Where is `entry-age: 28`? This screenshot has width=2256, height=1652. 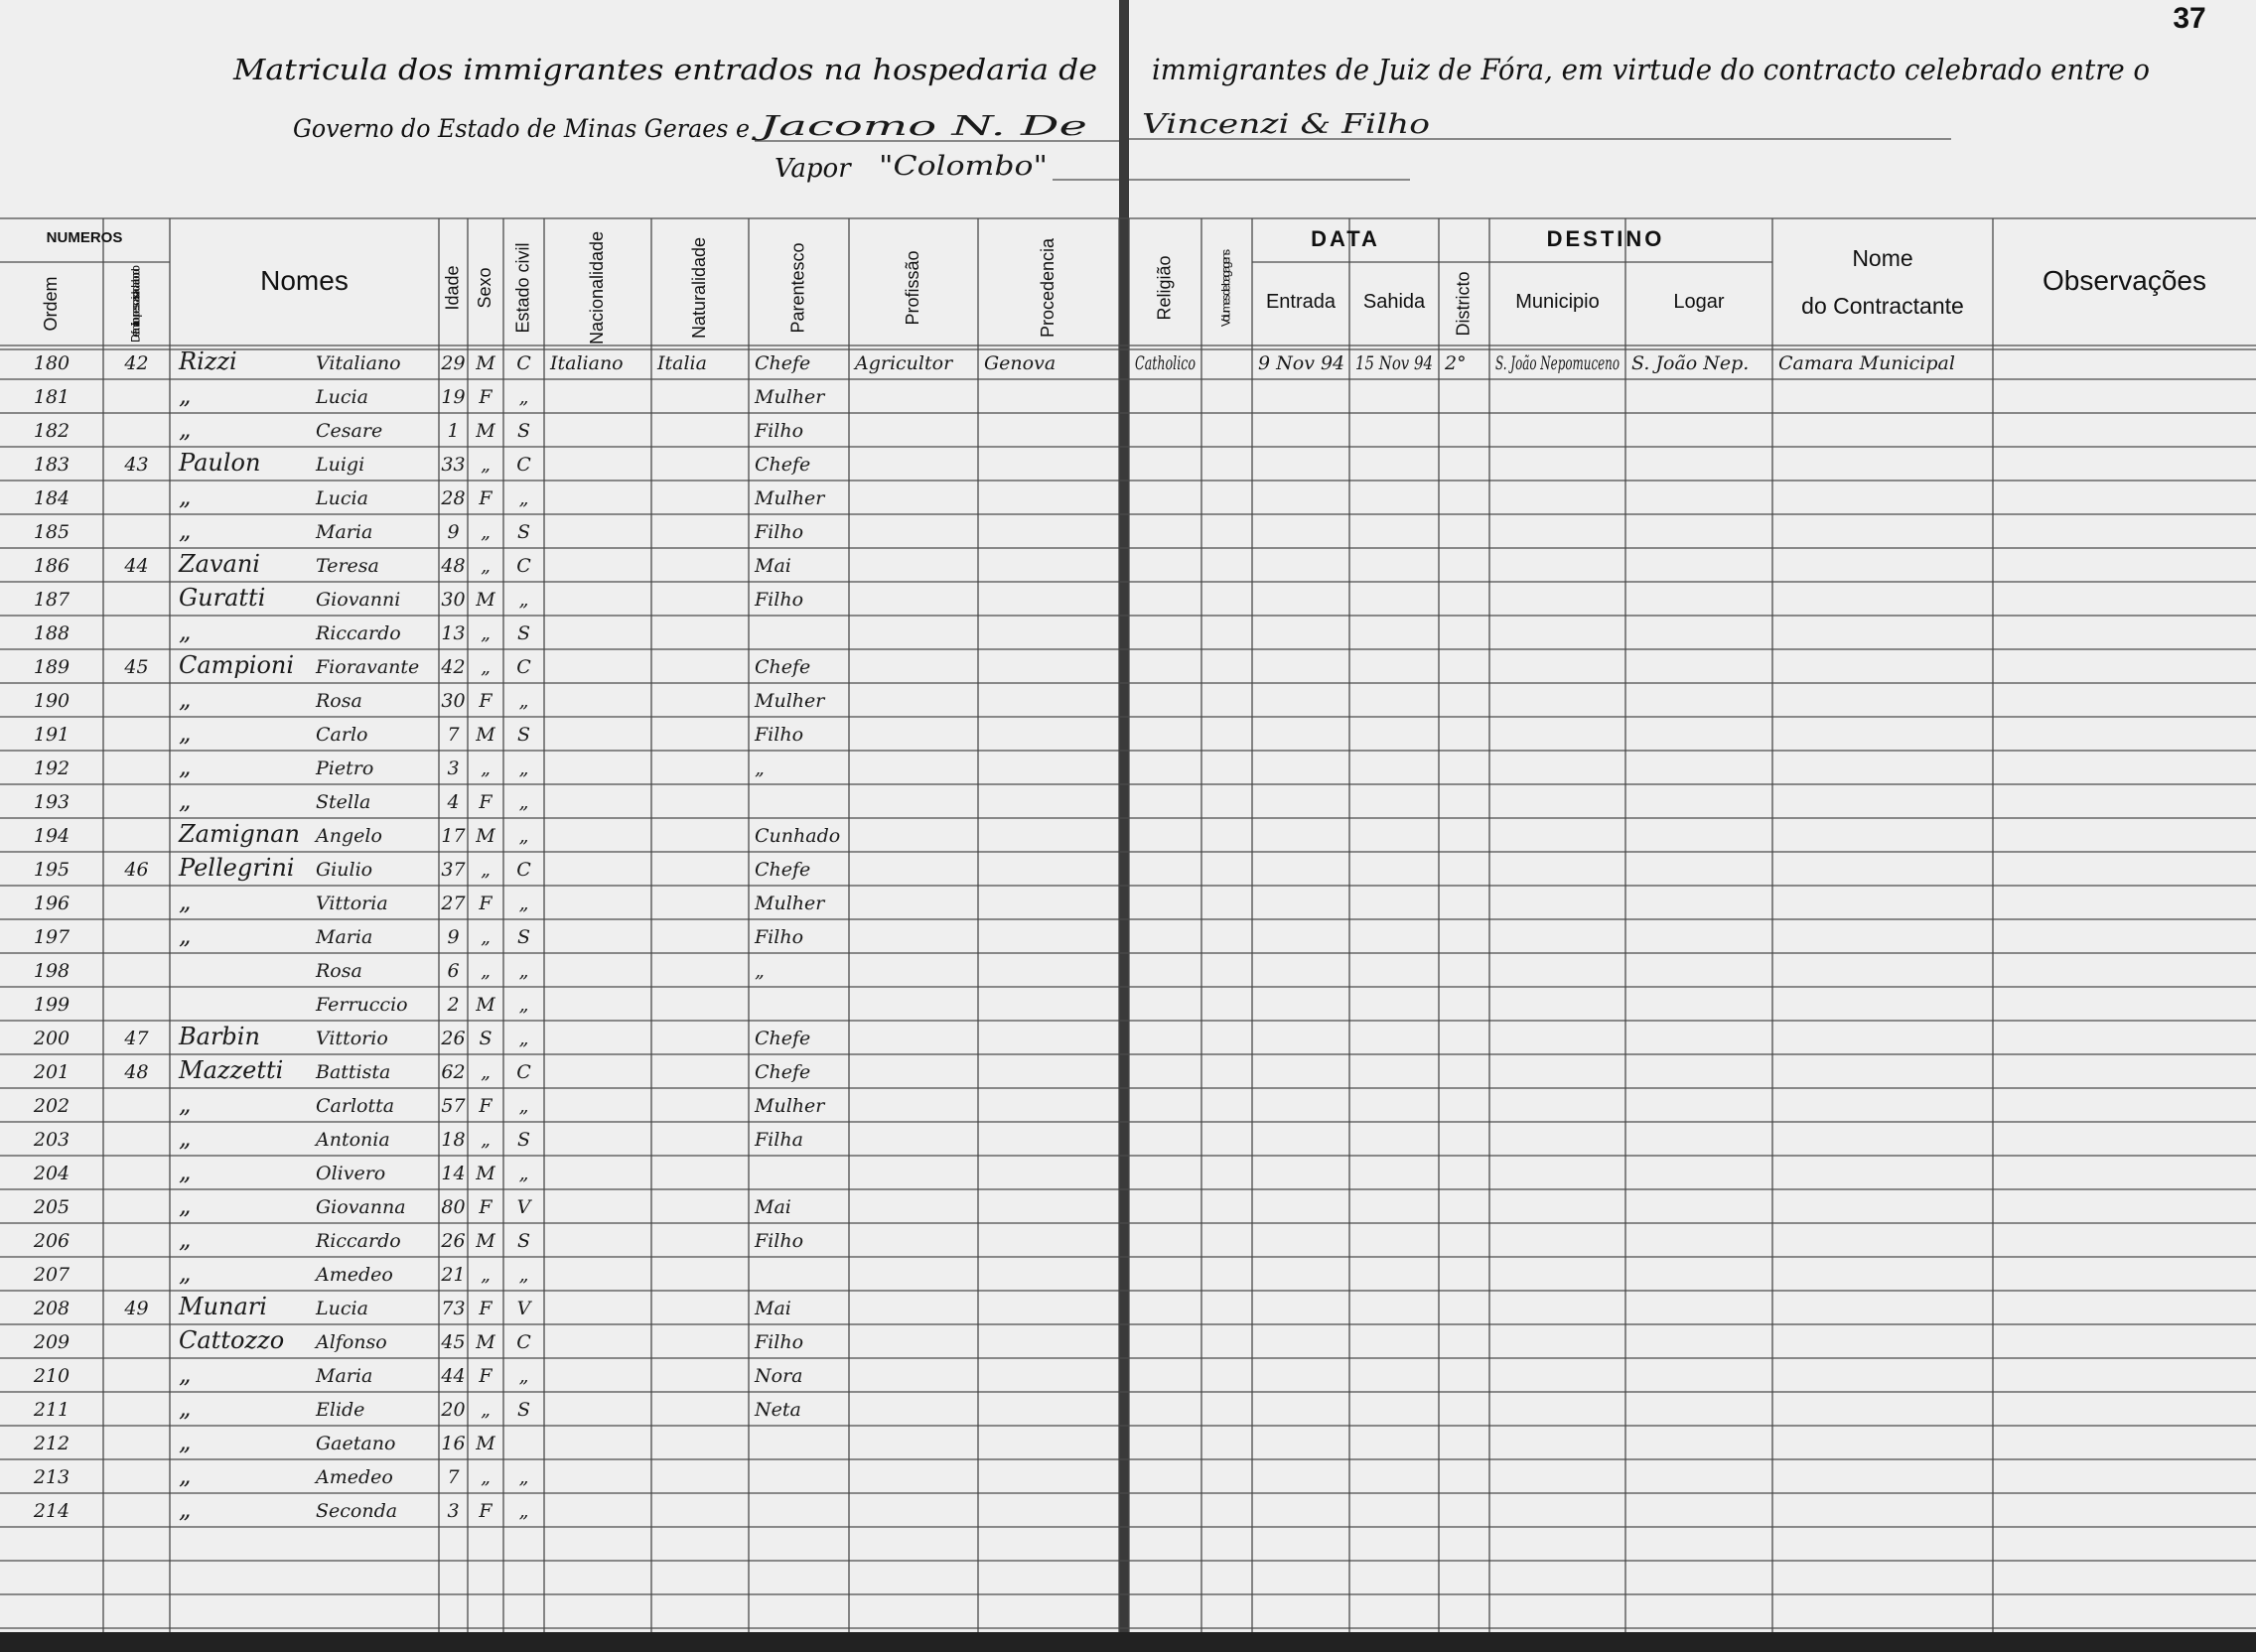 entry-age: 28 is located at coordinates (452, 498).